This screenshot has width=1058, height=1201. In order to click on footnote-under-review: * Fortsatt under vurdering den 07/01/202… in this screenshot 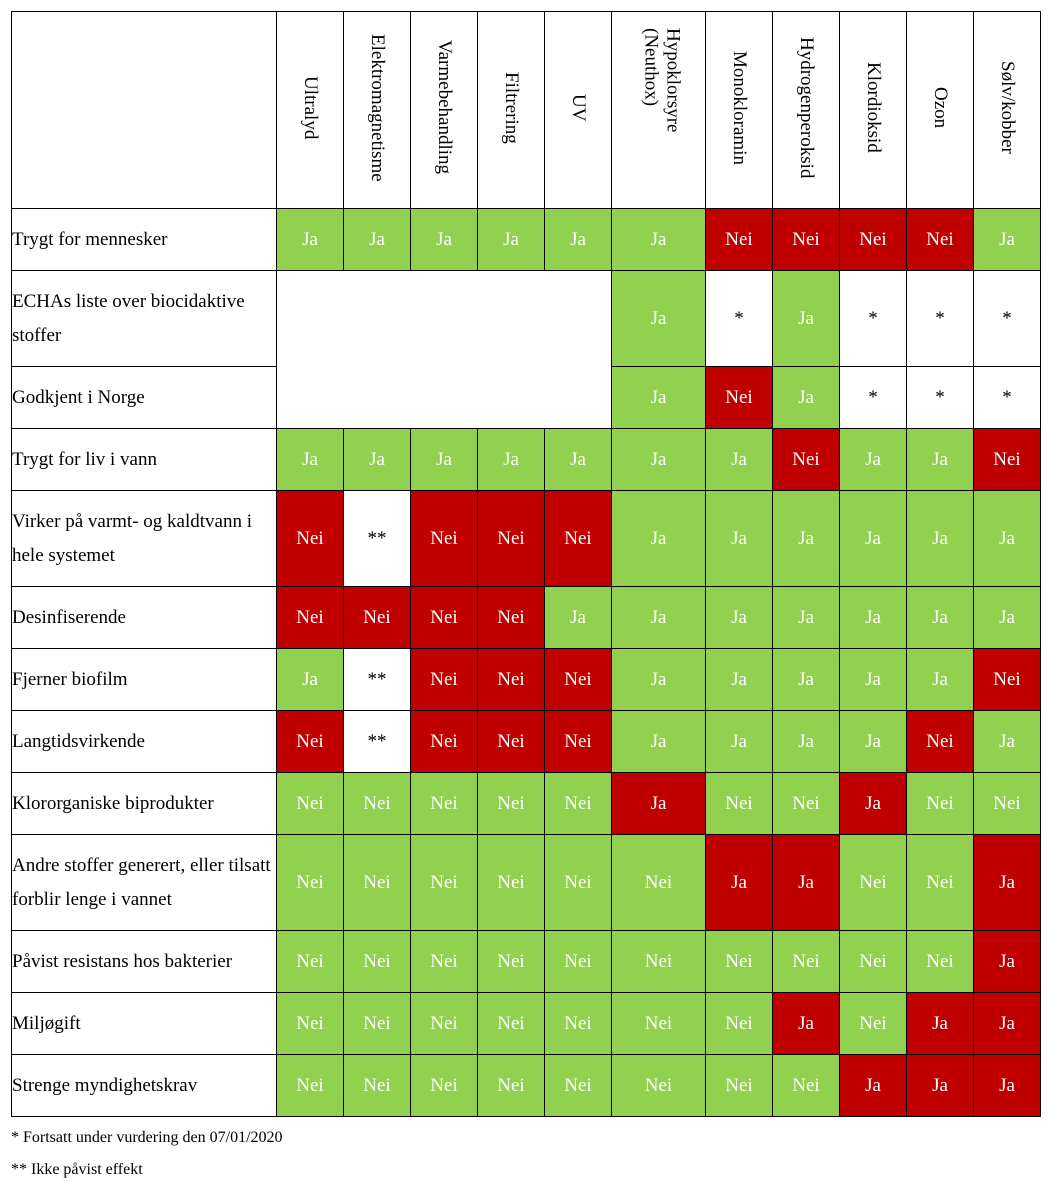, I will do `click(147, 1137)`.